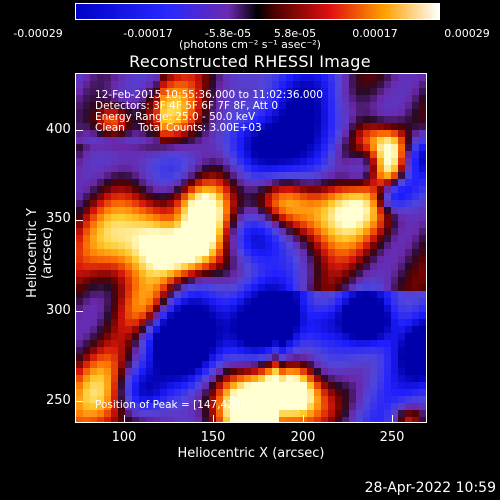 Image resolution: width=500 pixels, height=500 pixels. Describe the element at coordinates (250, 44) in the screenshot. I see `colorbar-units: (photons cm⁻² s⁻¹ asec⁻²)` at that location.